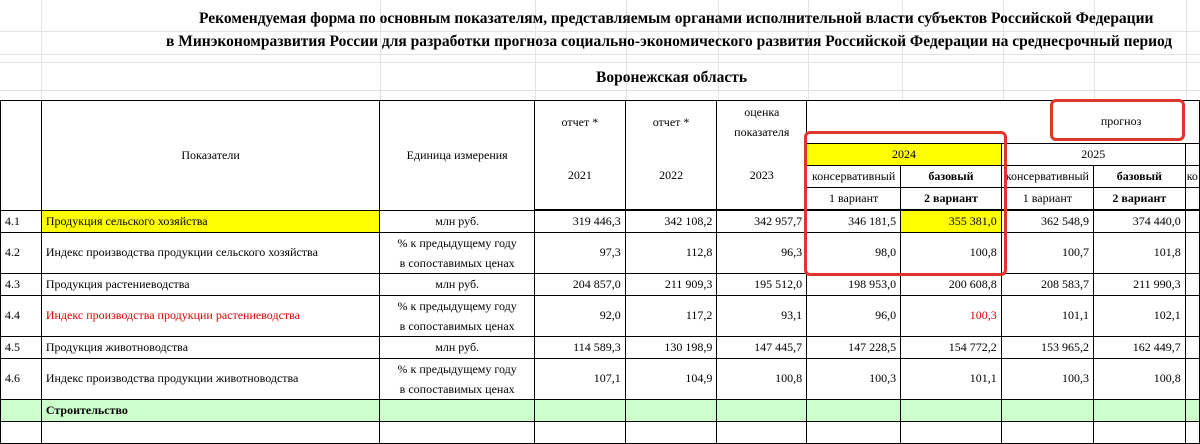  What do you see at coordinates (762, 252) in the screenshot?
I see `cell-2023: 96,3` at bounding box center [762, 252].